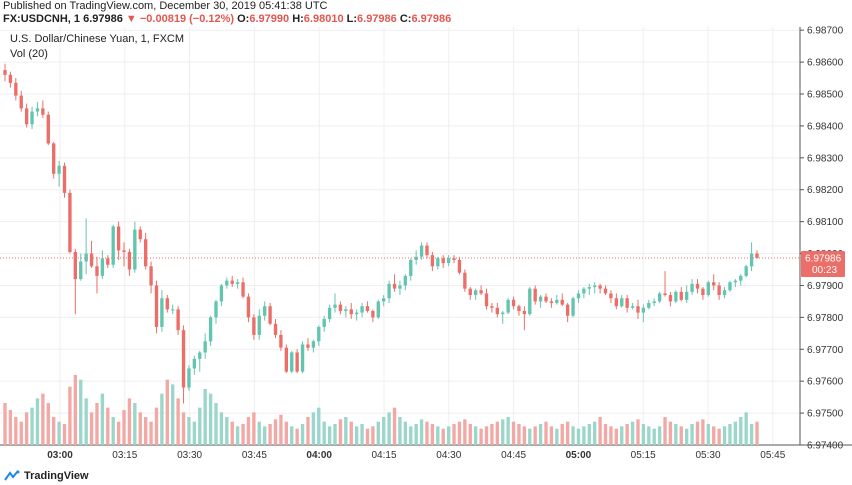 This screenshot has height=485, width=852. What do you see at coordinates (131, 19) in the screenshot?
I see `change-arrow-icon: ▼` at bounding box center [131, 19].